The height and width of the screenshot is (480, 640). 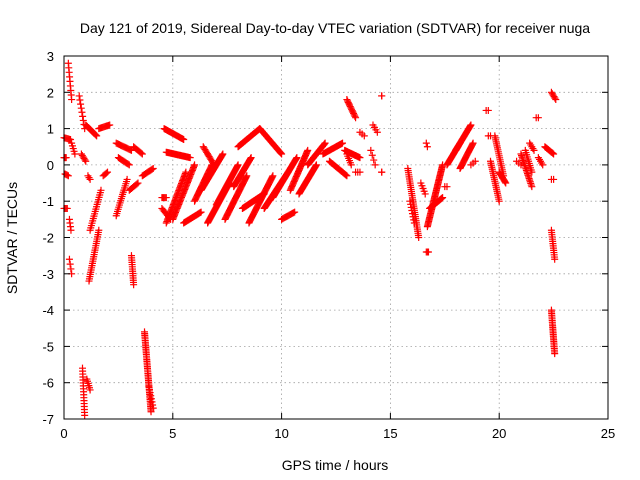 What do you see at coordinates (48, 238) in the screenshot?
I see `y-tick-labels: 3 2 1 0 -1 -2 -3 -4 -5 -6 -7` at bounding box center [48, 238].